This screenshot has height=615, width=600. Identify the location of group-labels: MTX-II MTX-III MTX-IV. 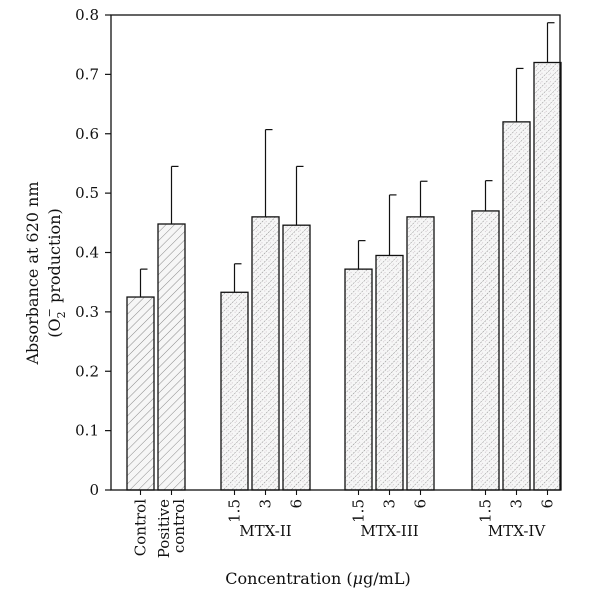
(392, 531).